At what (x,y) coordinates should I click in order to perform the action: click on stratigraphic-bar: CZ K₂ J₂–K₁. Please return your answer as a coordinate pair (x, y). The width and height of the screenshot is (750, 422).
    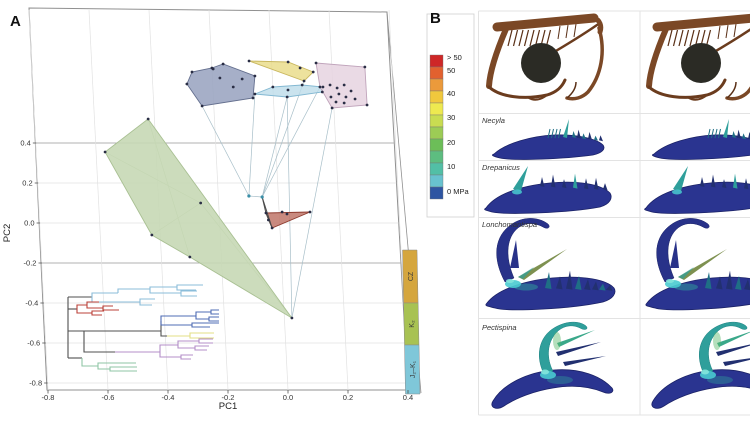
    Looking at the image, I should click on (411, 322).